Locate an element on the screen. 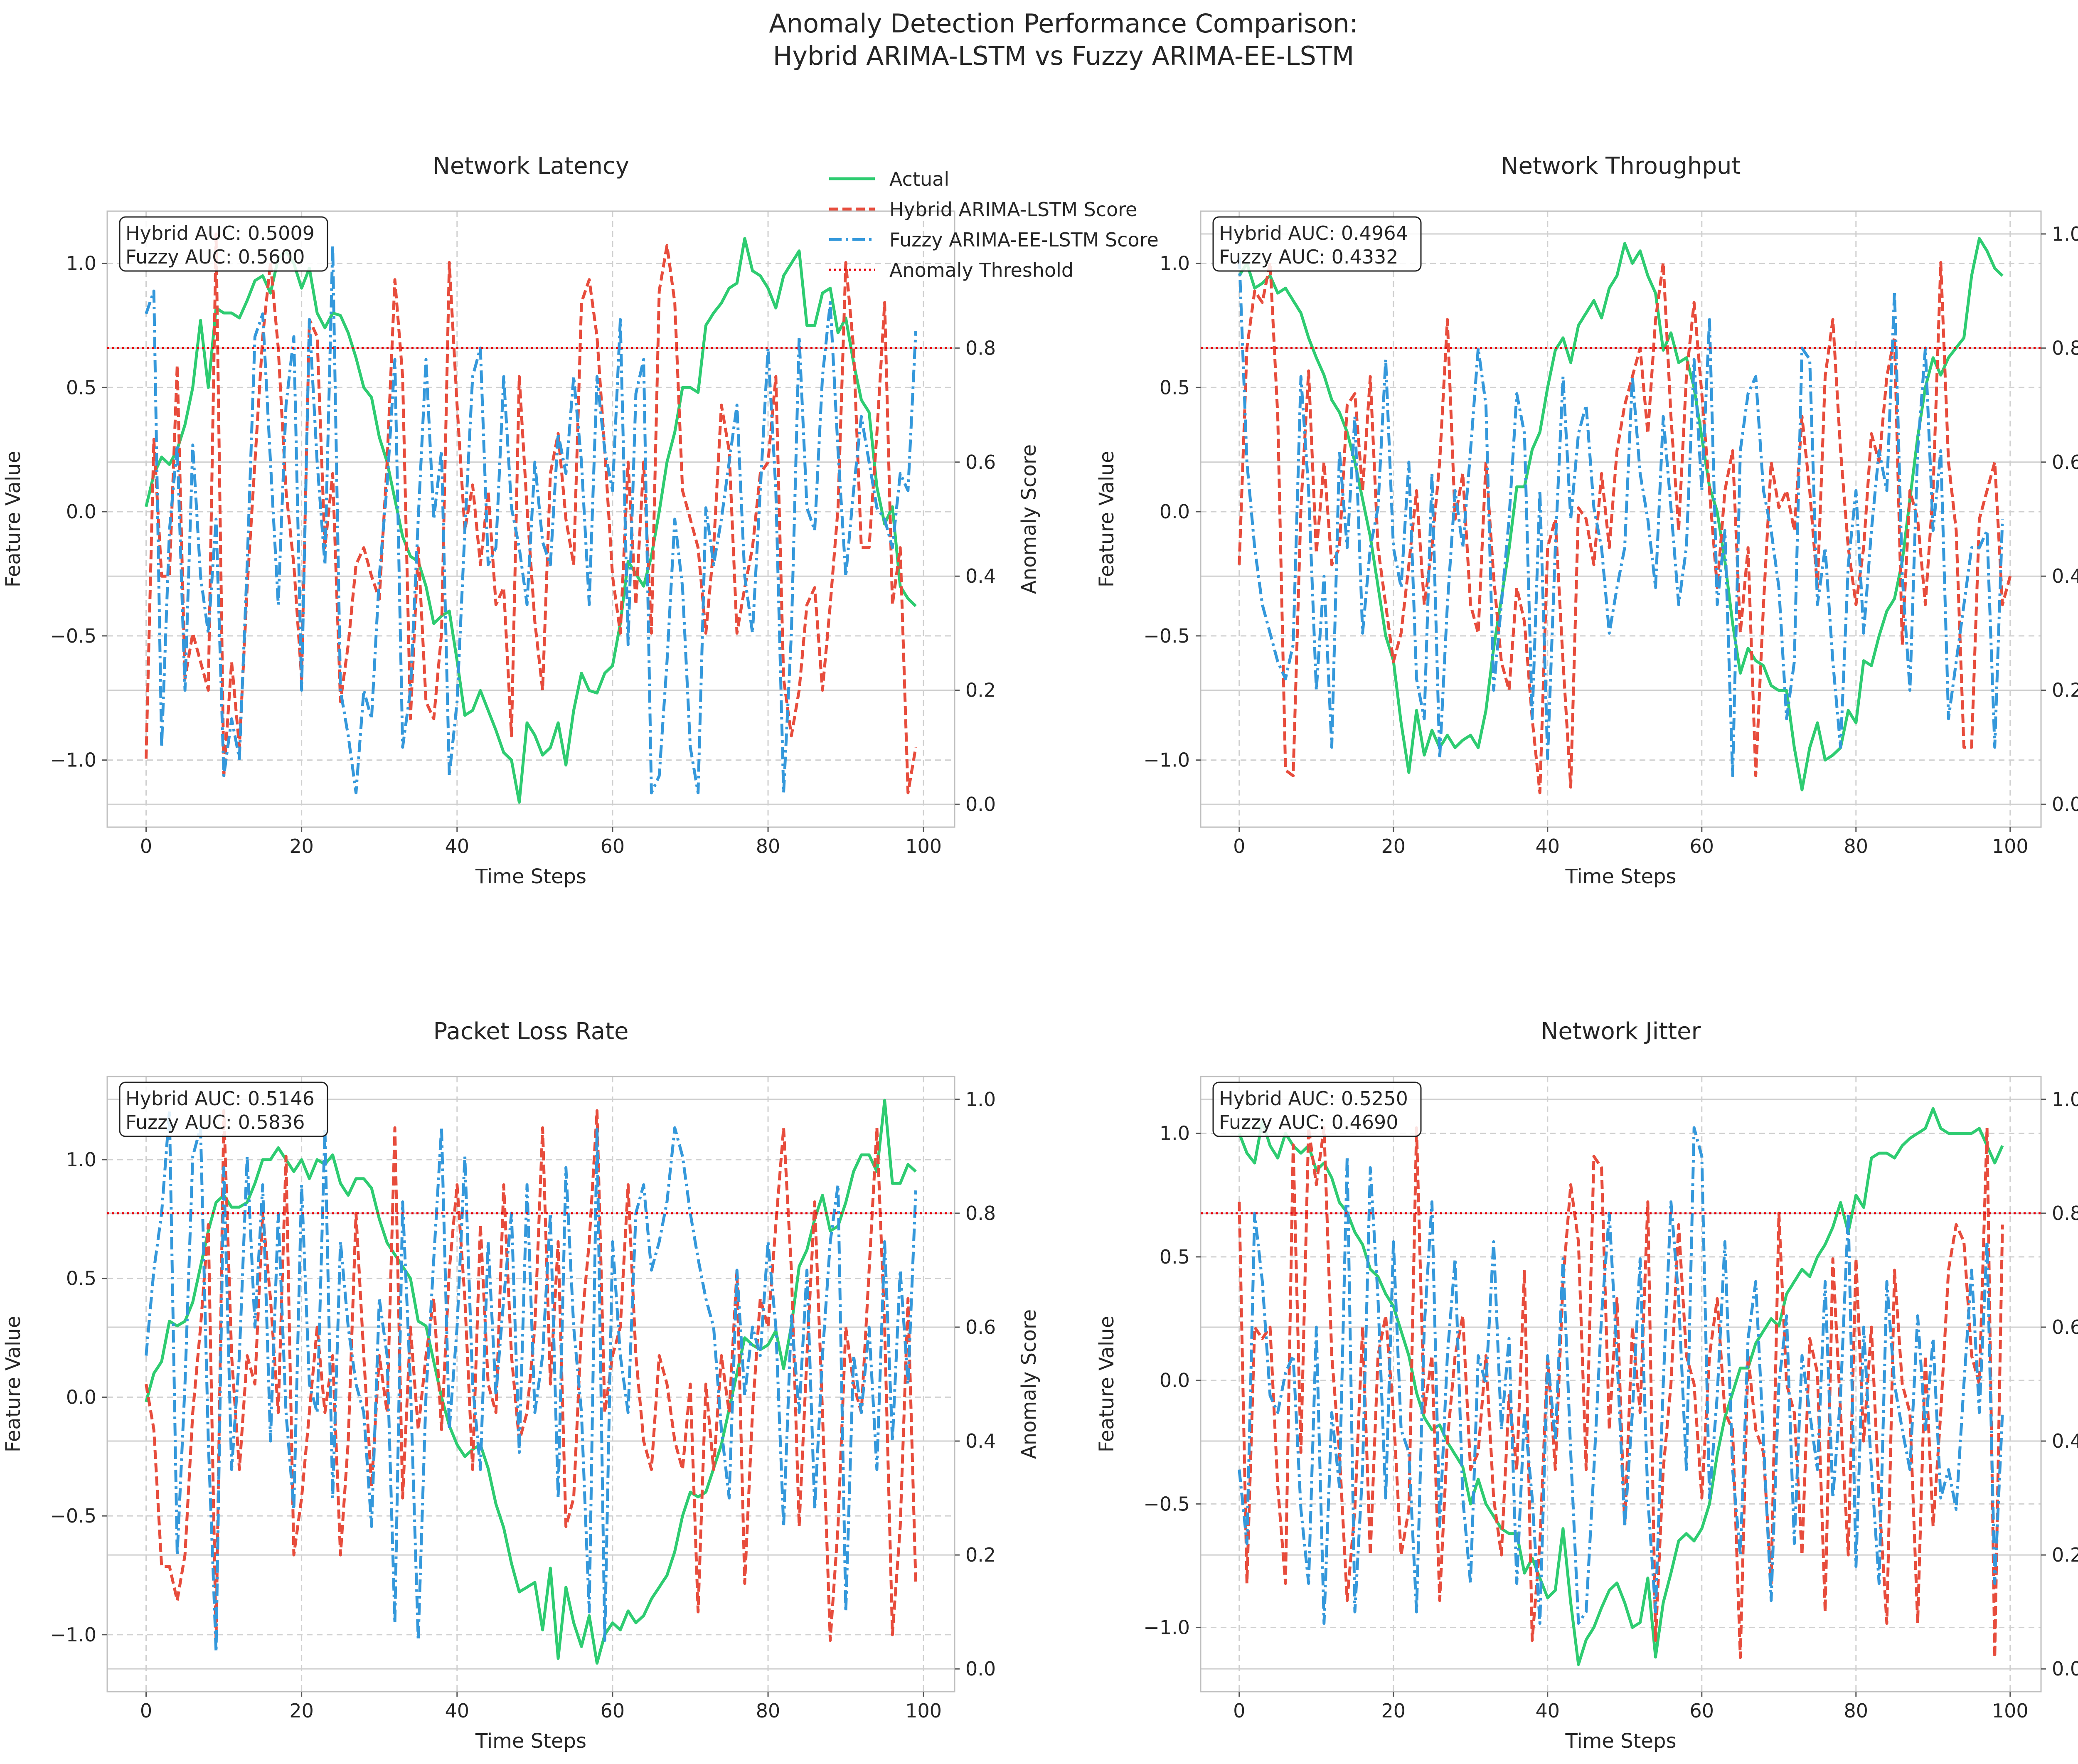 This screenshot has width=2078, height=1764. legend-label-threshold: Anomaly Threshold is located at coordinates (981, 270).